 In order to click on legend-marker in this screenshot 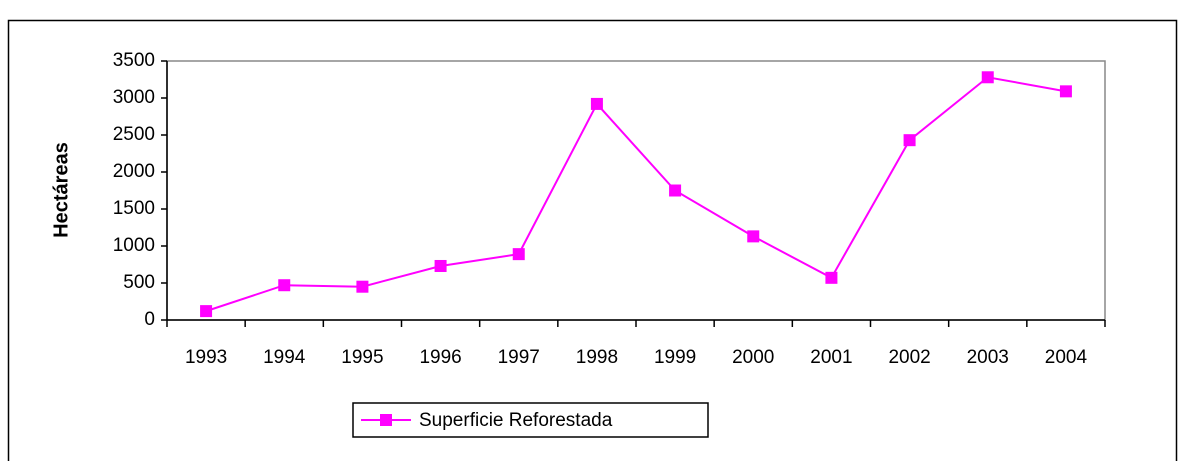, I will do `click(386, 420)`.